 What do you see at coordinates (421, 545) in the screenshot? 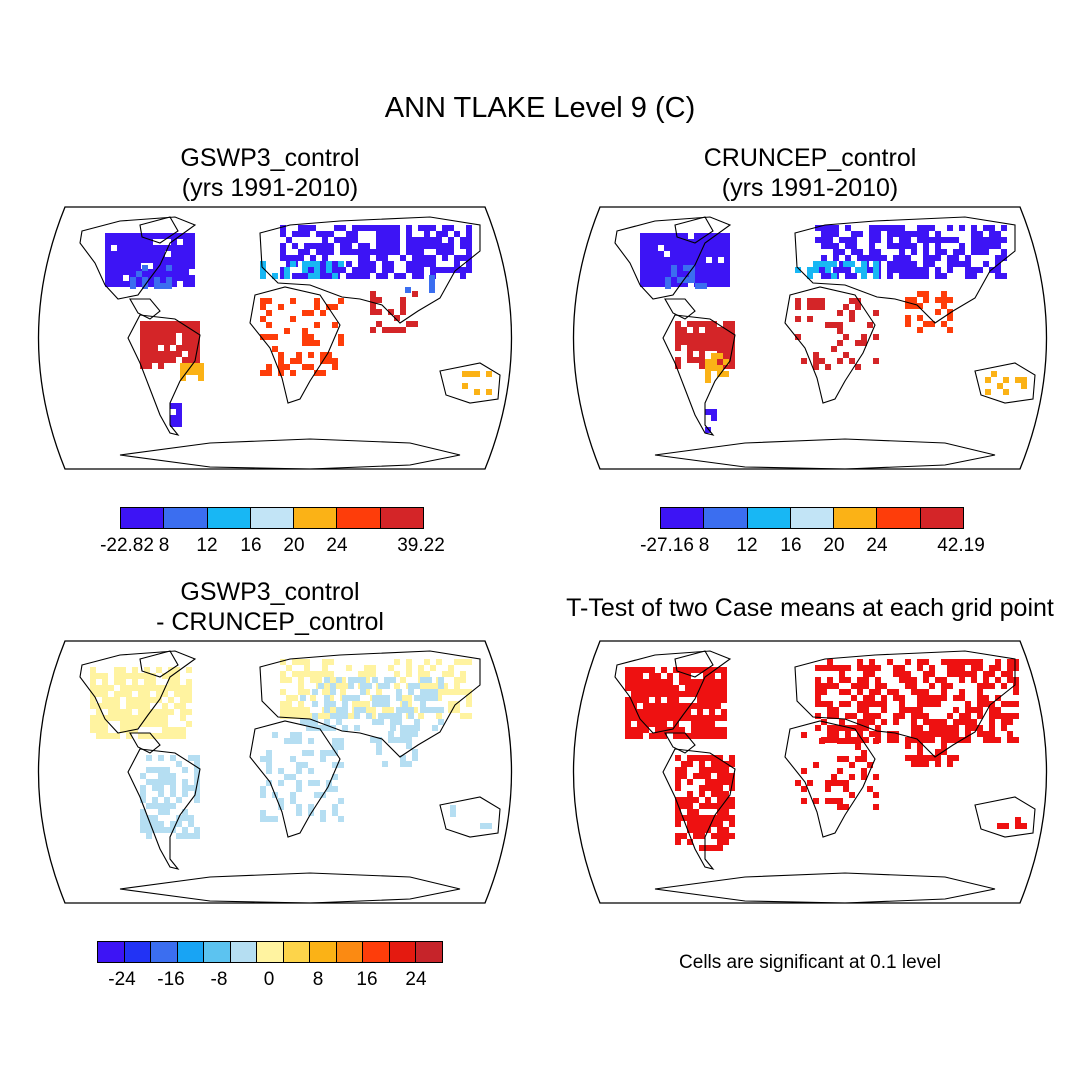
I see `colorbar-tick-label: 39.22` at bounding box center [421, 545].